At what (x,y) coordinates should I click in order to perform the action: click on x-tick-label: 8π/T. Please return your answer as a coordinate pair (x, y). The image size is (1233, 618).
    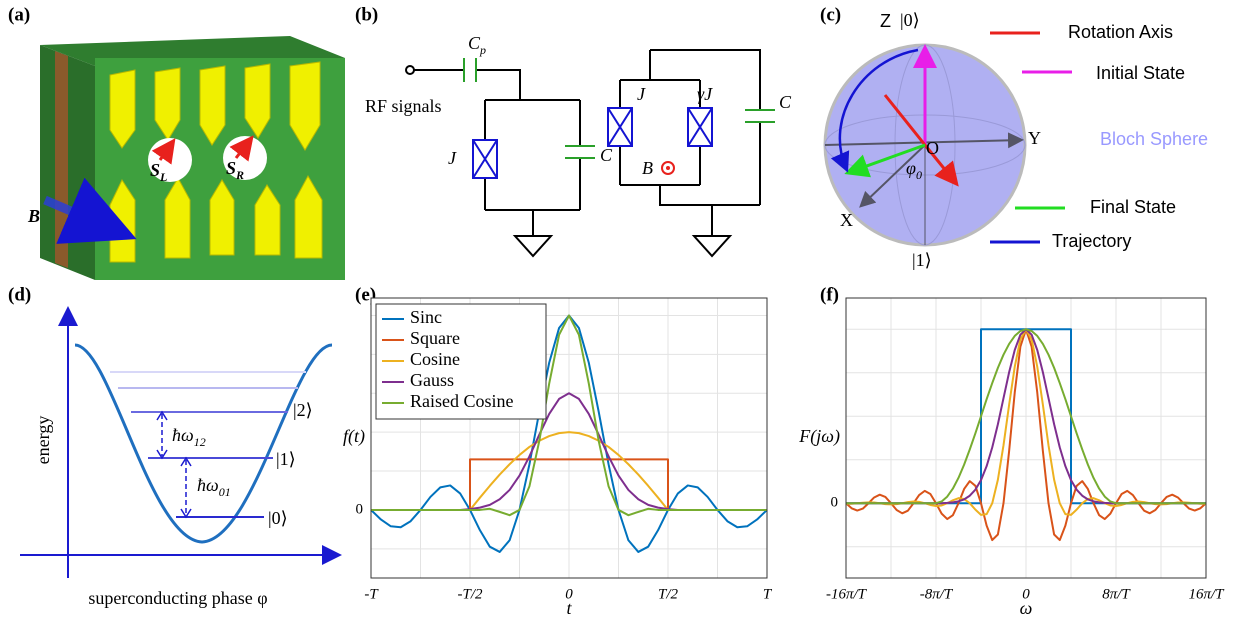
    Looking at the image, I should click on (1116, 594).